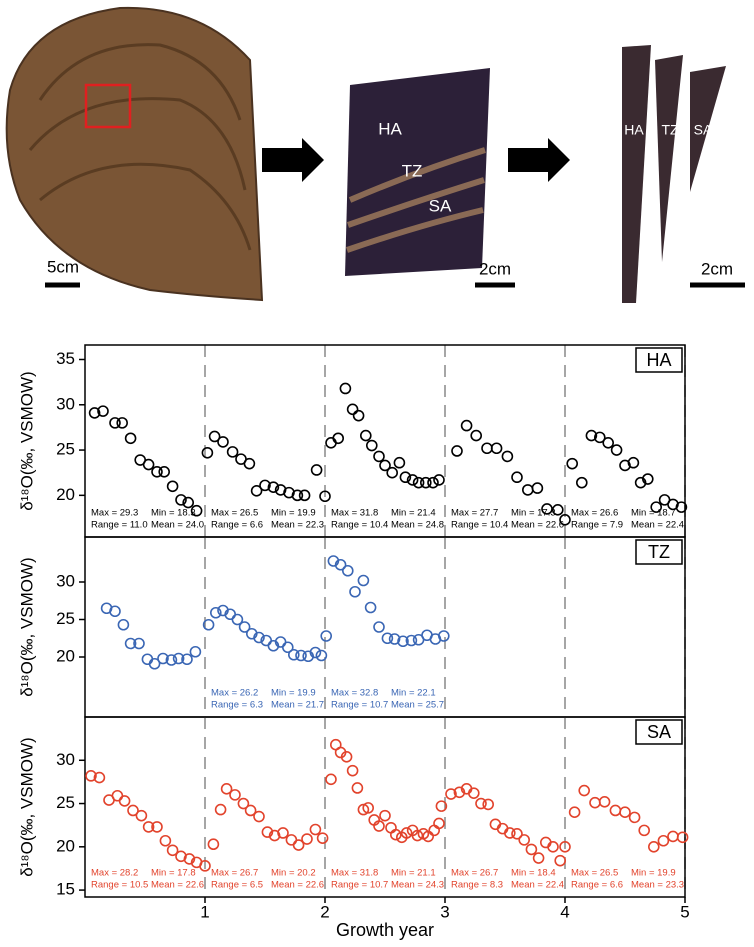 The image size is (754, 947). I want to click on x-tick-label: 5, so click(684, 911).